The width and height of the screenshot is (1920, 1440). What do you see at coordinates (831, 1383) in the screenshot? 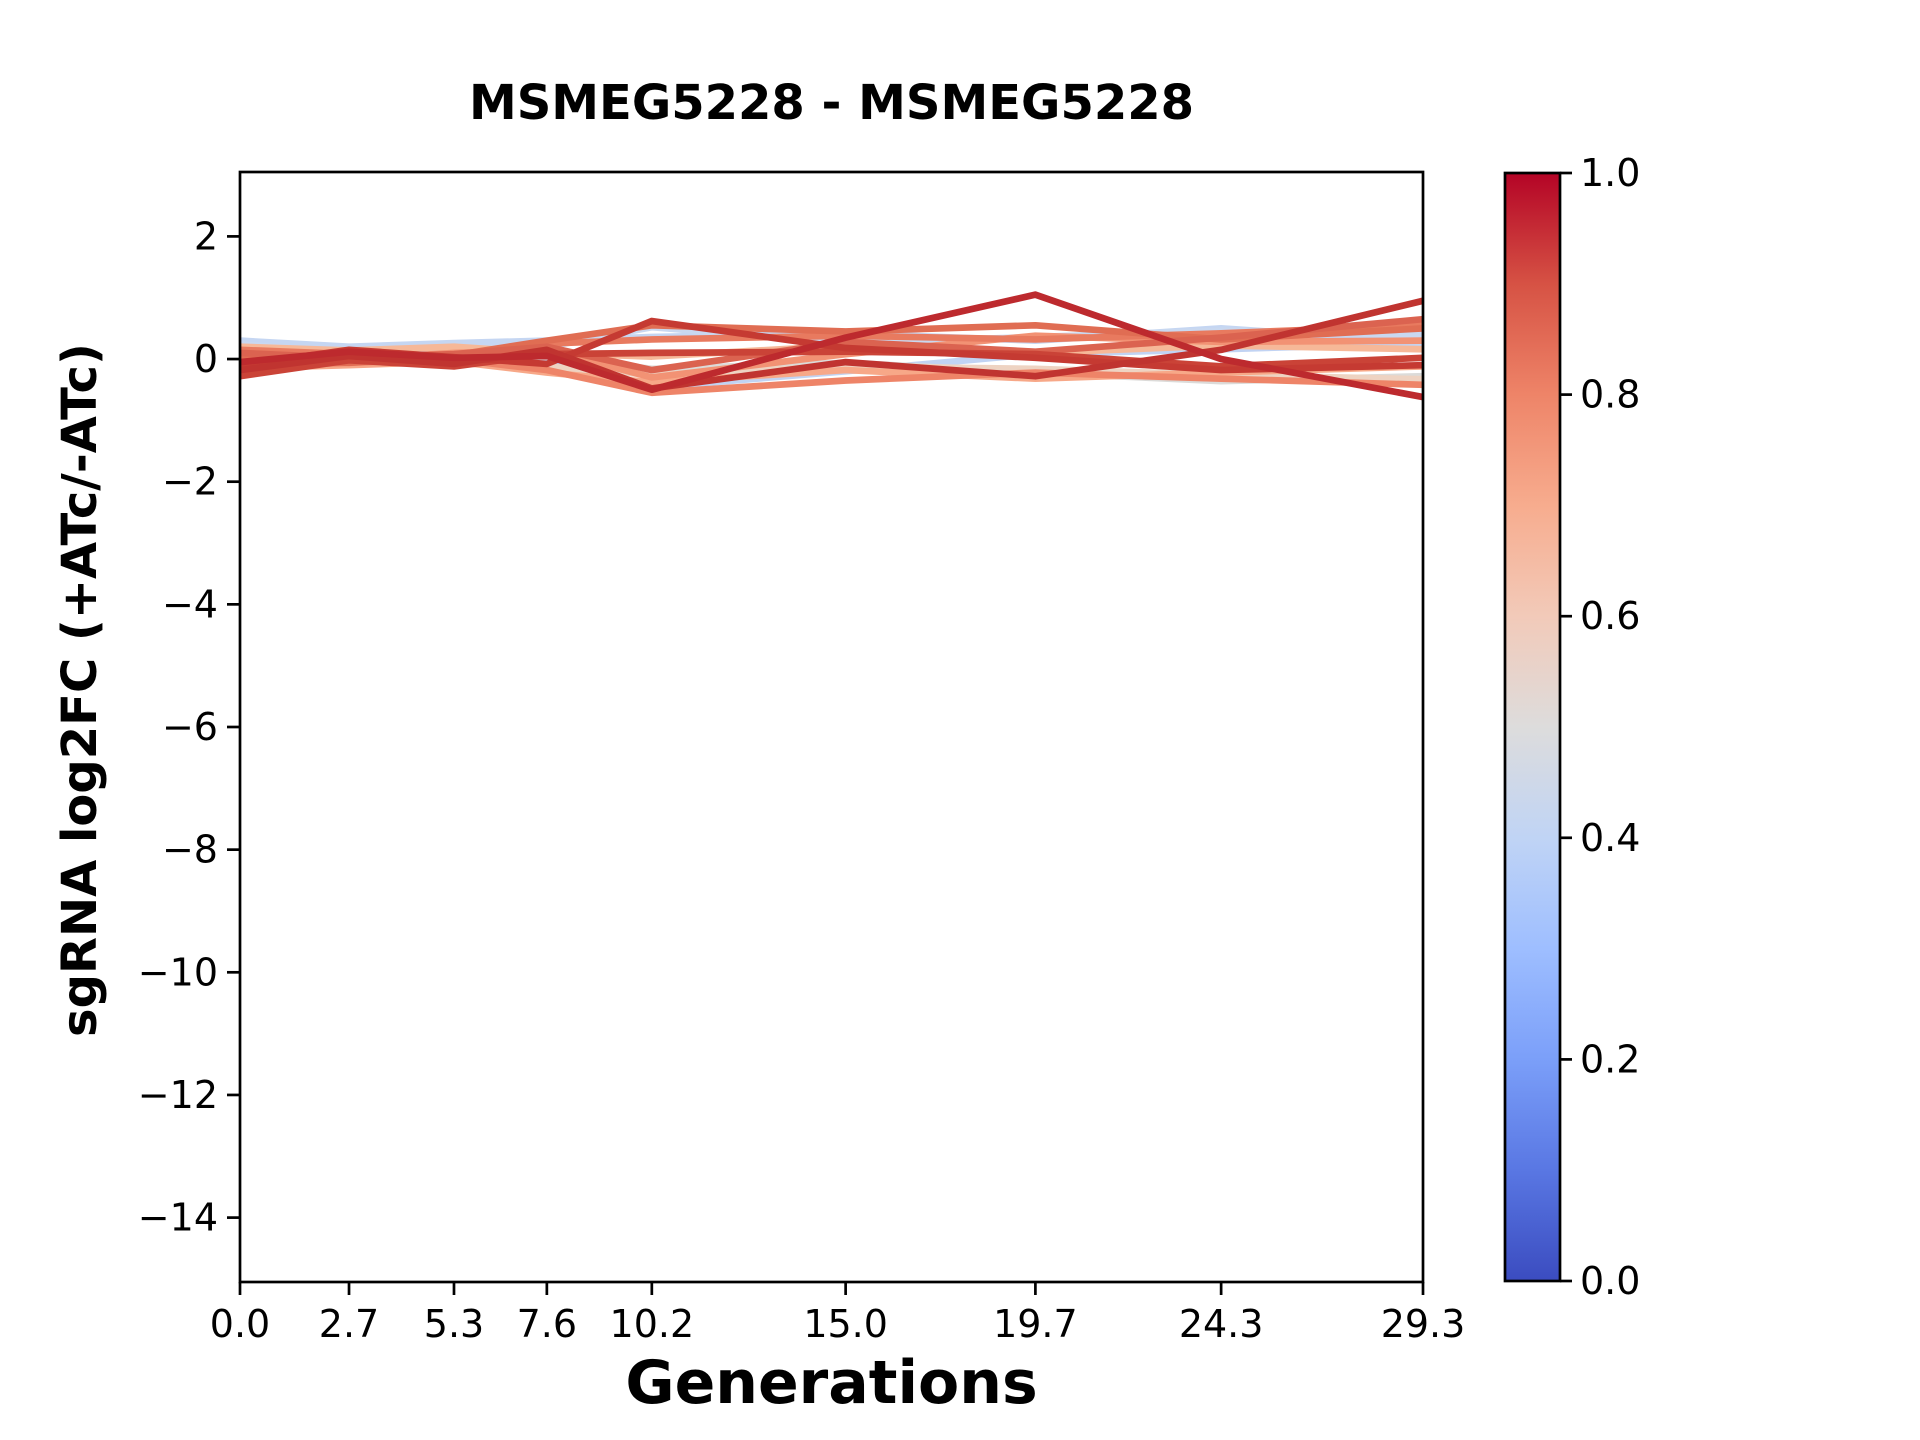
I see `x-axis-label: Generations` at bounding box center [831, 1383].